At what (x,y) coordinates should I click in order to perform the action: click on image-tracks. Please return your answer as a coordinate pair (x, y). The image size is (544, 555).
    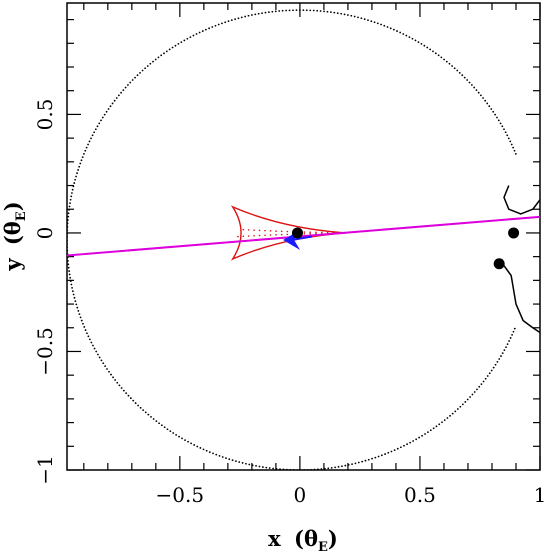
    Looking at the image, I should click on (519, 259).